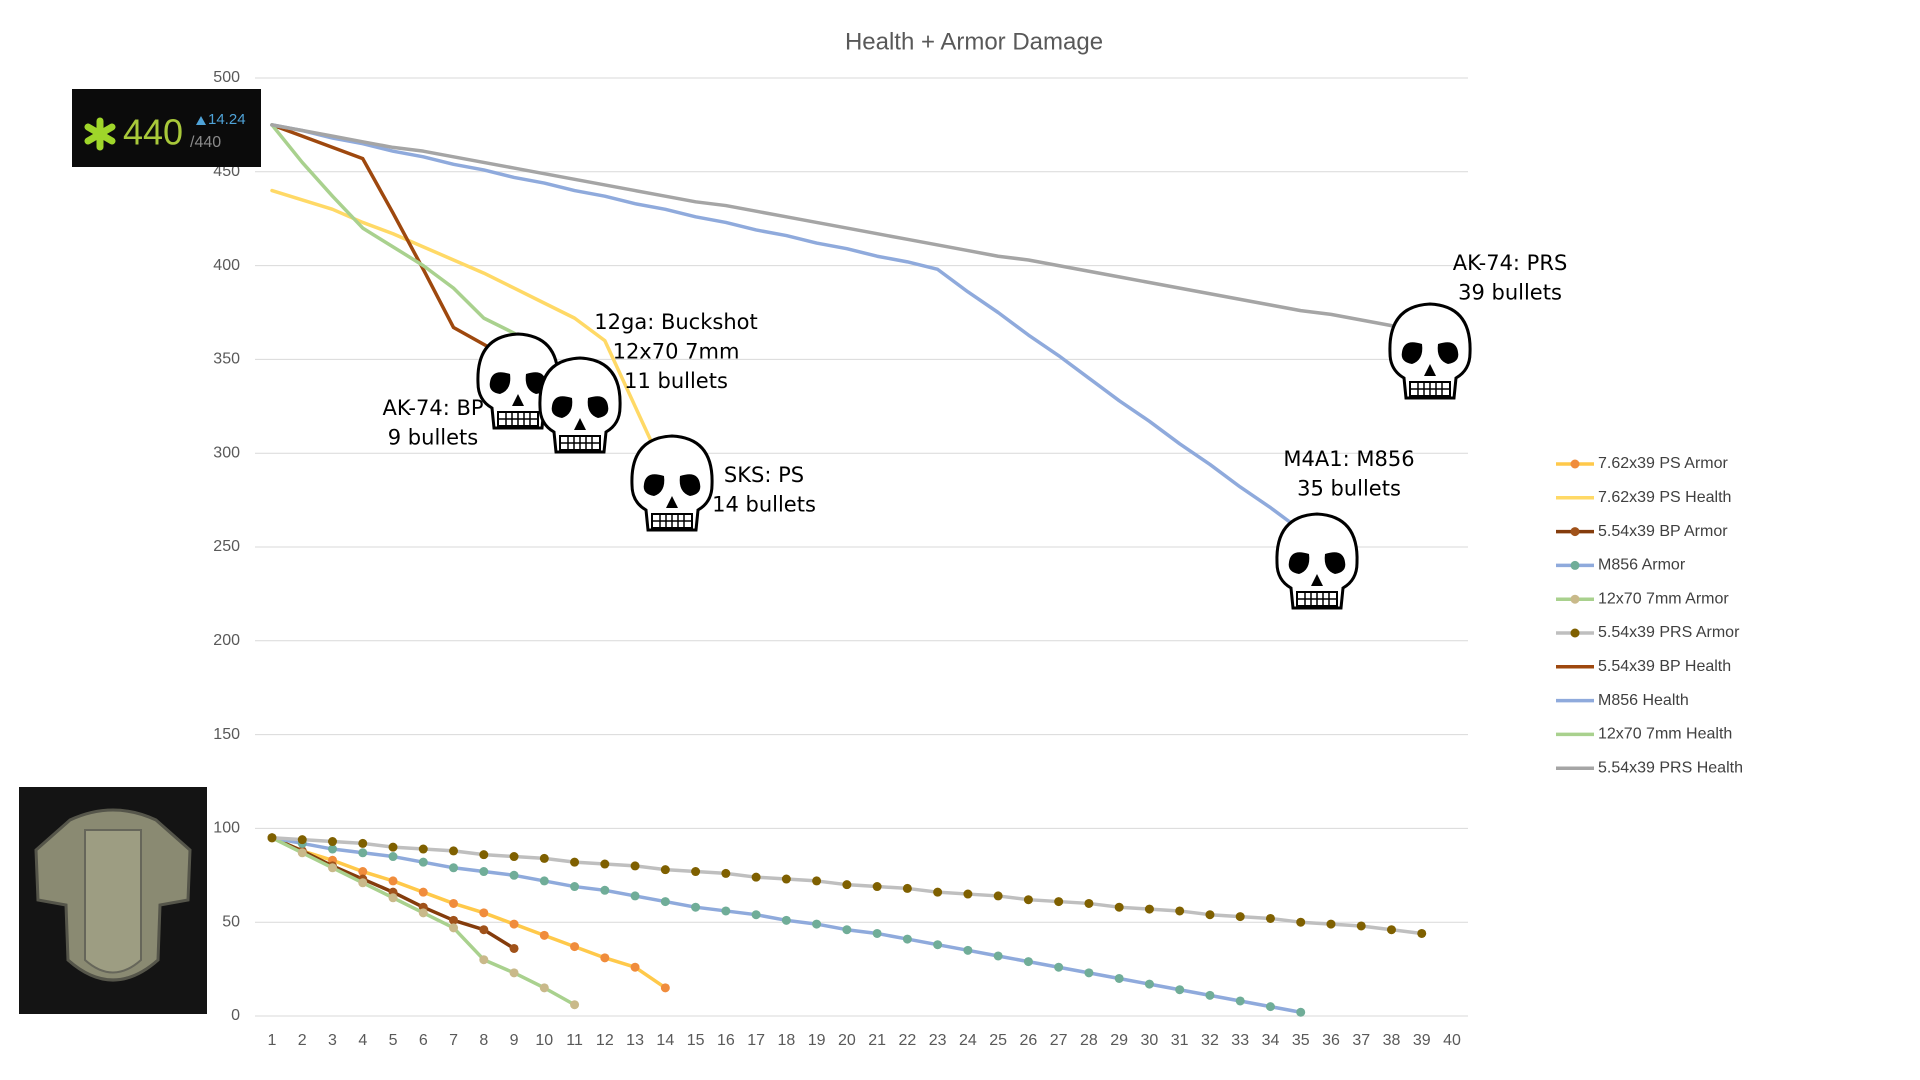 This screenshot has width=1920, height=1080. I want to click on y-tick-label: 250, so click(226, 546).